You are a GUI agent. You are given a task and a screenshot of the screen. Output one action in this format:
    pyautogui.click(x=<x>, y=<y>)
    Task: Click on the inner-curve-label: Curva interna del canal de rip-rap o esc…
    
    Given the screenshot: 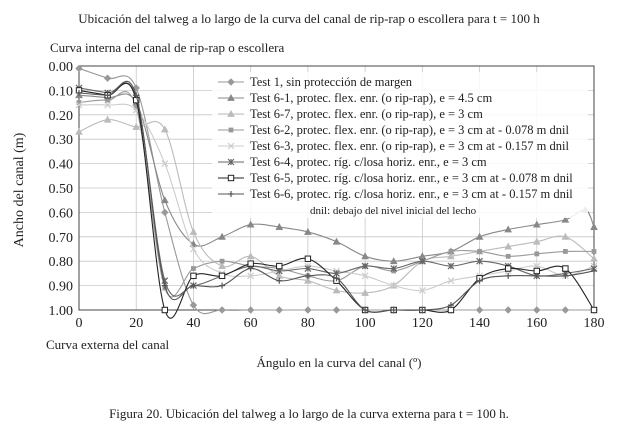 What is the action you would take?
    pyautogui.click(x=167, y=47)
    